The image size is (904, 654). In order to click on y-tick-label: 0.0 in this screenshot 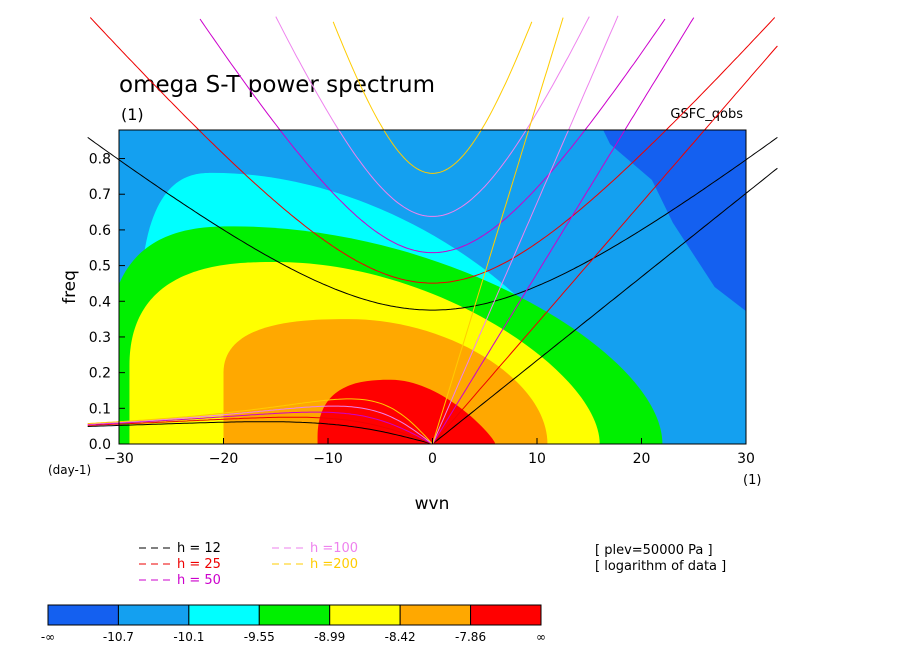, I will do `click(100, 445)`.